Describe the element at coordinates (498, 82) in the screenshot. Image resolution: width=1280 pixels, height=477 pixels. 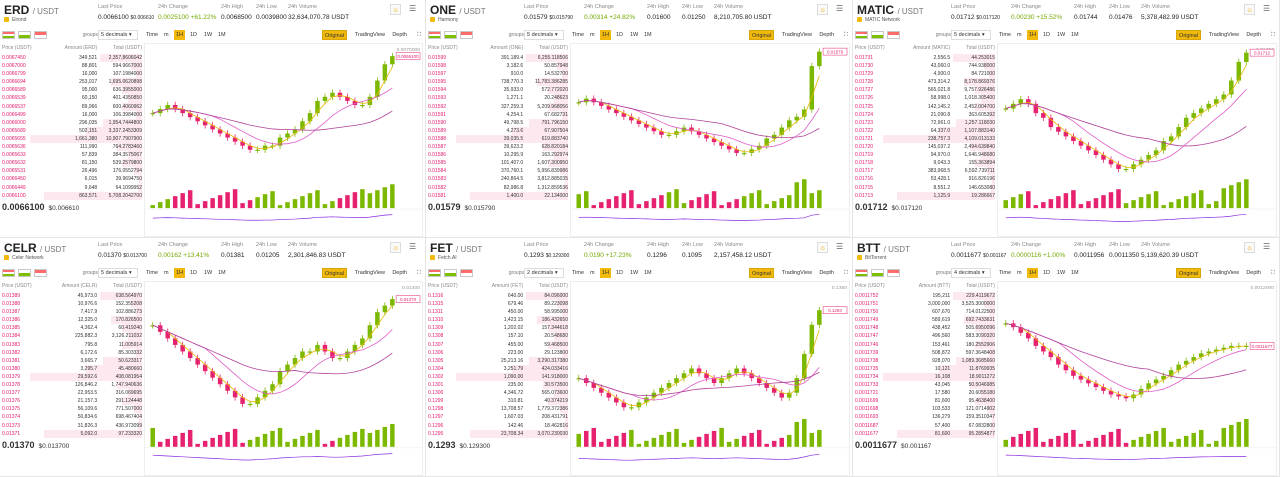
I see `ask-row: 0.01595 738,770.3 11,783.386285` at that location.